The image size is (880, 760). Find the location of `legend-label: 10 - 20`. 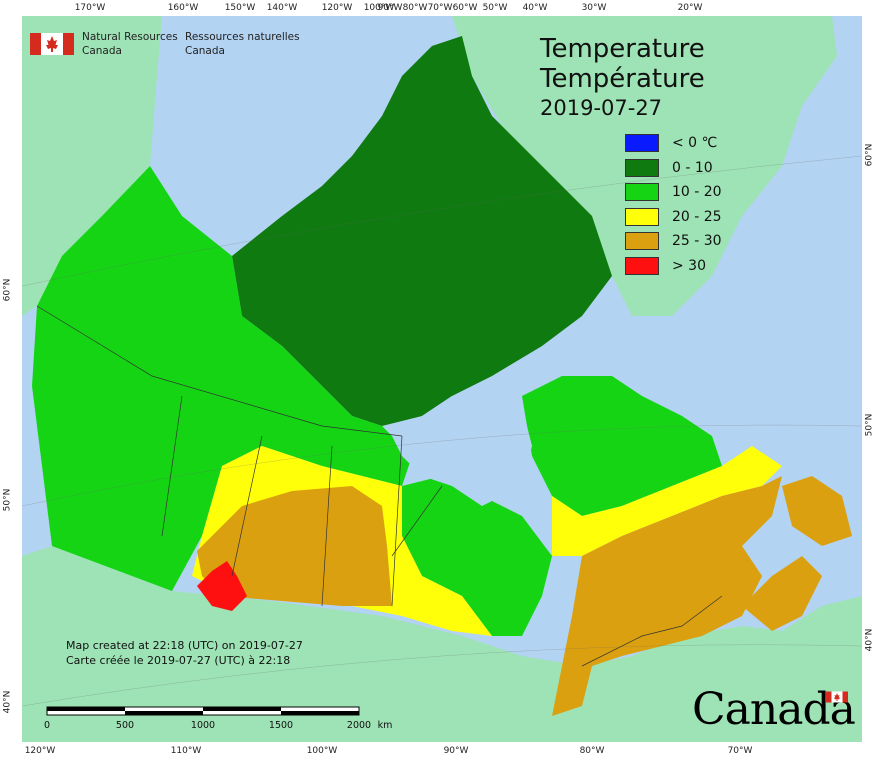

legend-label: 10 - 20 is located at coordinates (697, 192).